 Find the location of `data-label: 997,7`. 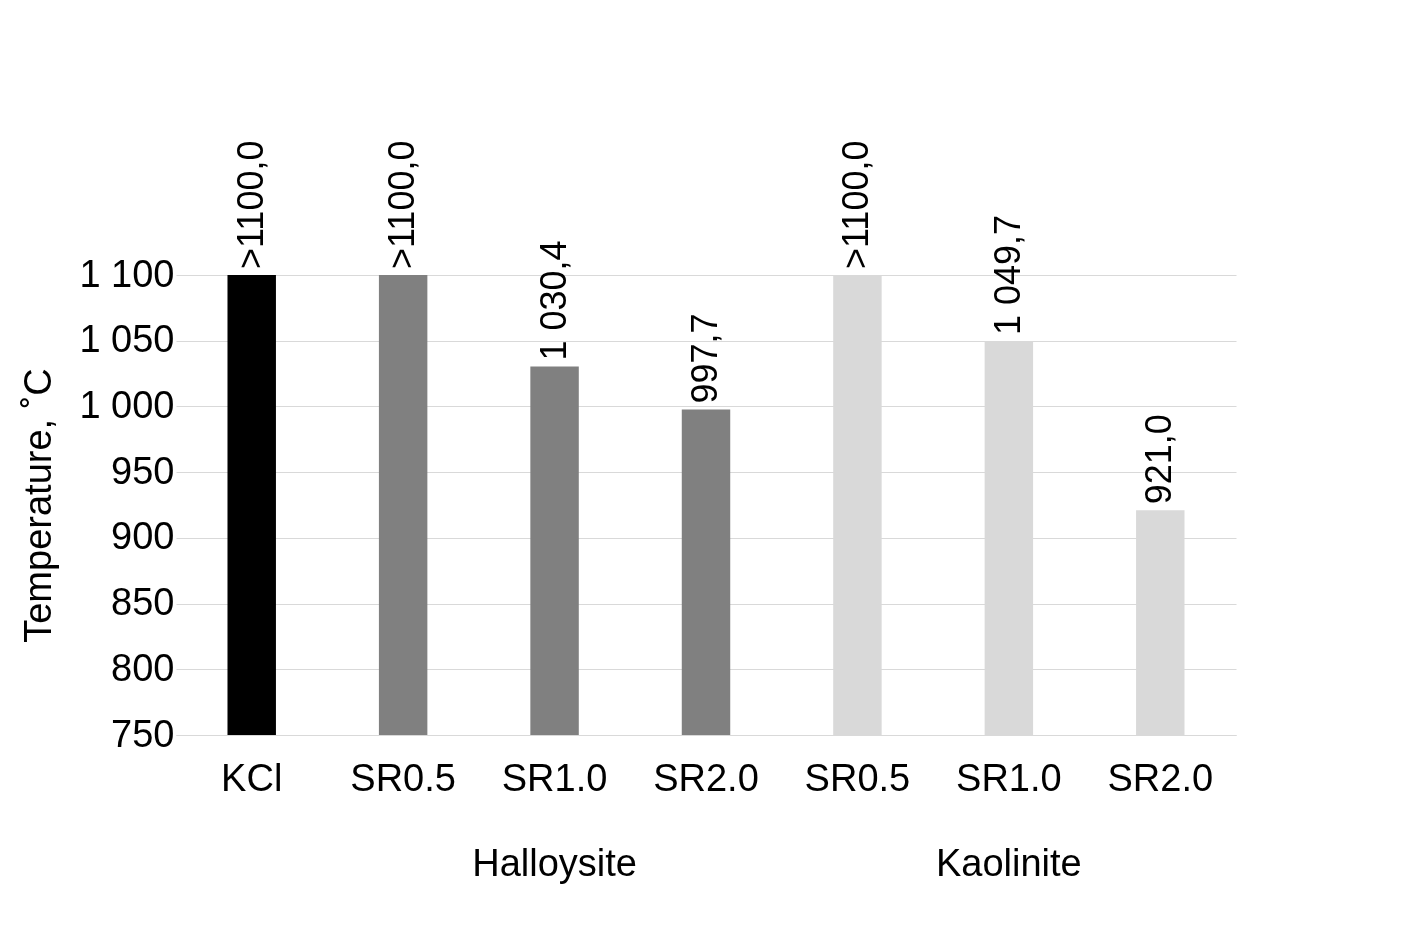

data-label: 997,7 is located at coordinates (704, 358).